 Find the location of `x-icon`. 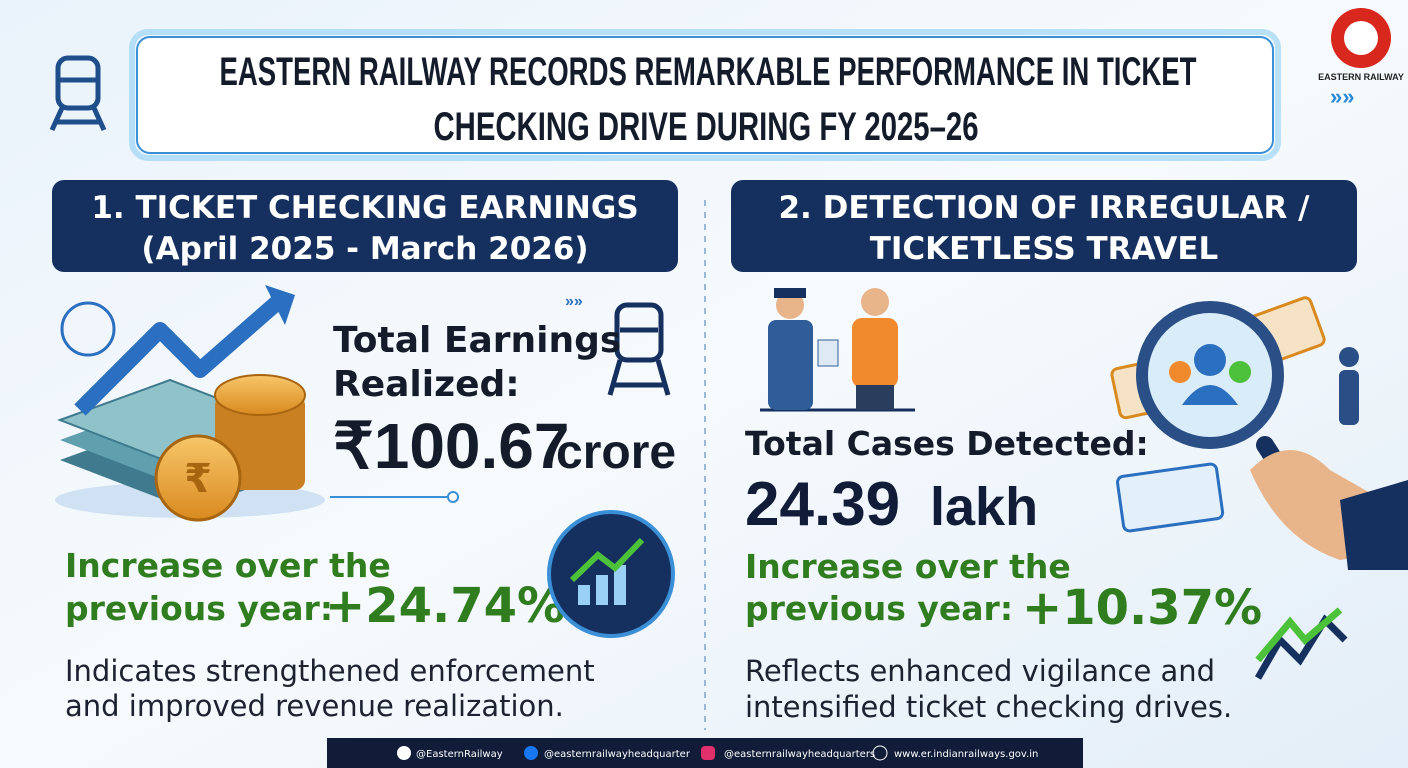

x-icon is located at coordinates (404, 753).